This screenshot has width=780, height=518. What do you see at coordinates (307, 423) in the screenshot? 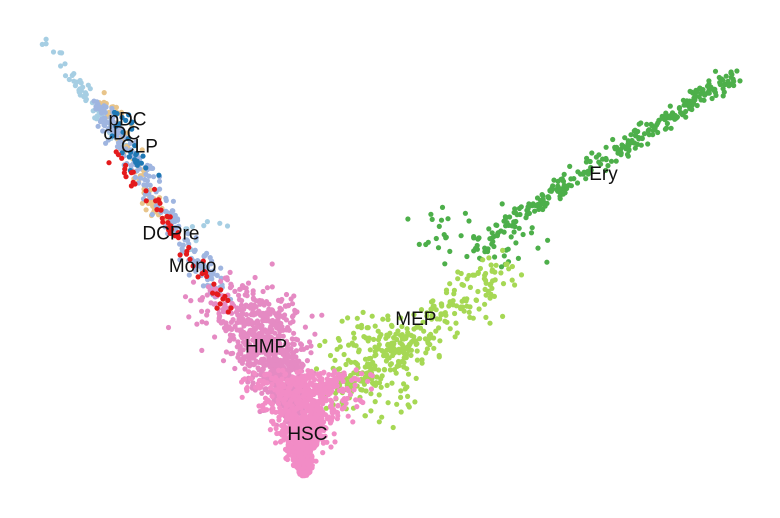
I see `series-hsc` at bounding box center [307, 423].